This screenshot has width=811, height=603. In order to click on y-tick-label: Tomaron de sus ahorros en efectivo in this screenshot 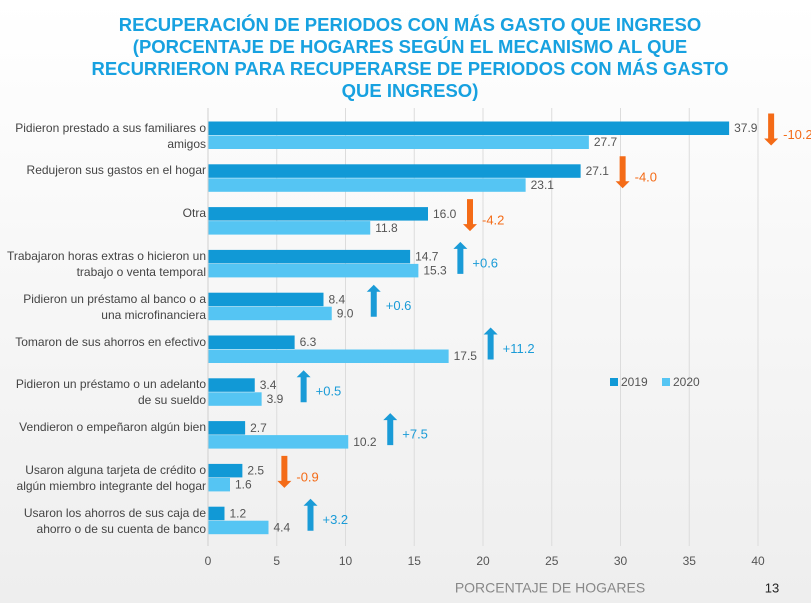, I will do `click(110, 341)`.